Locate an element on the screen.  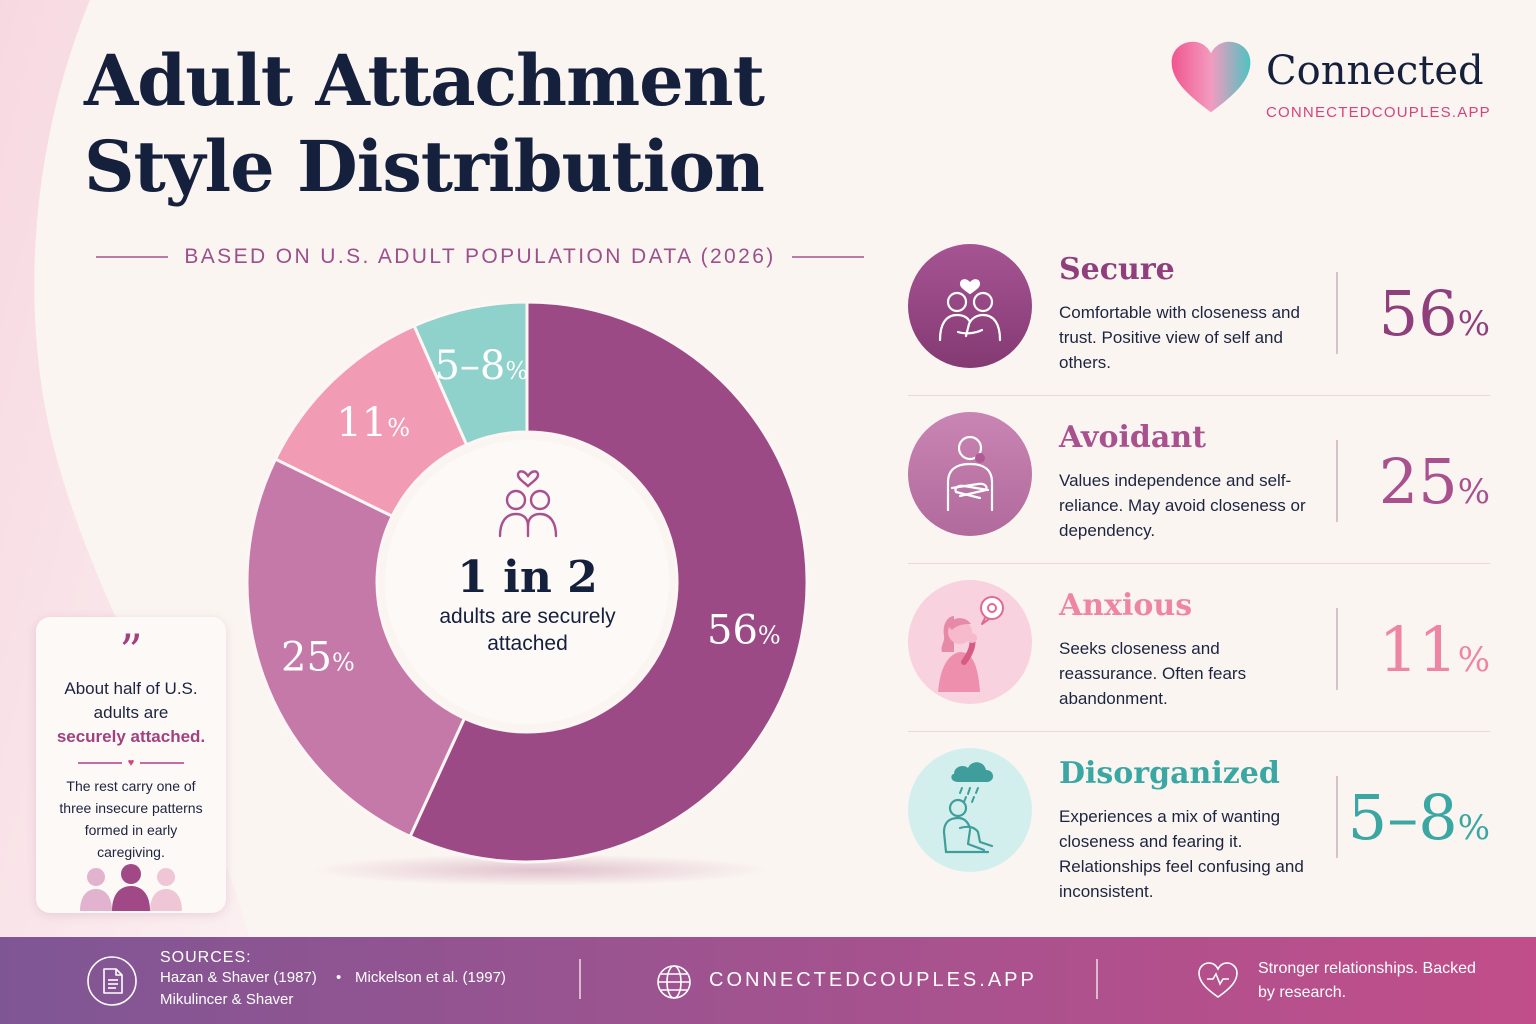
source-item: Mikulincer & Shaver is located at coordinates (227, 999).